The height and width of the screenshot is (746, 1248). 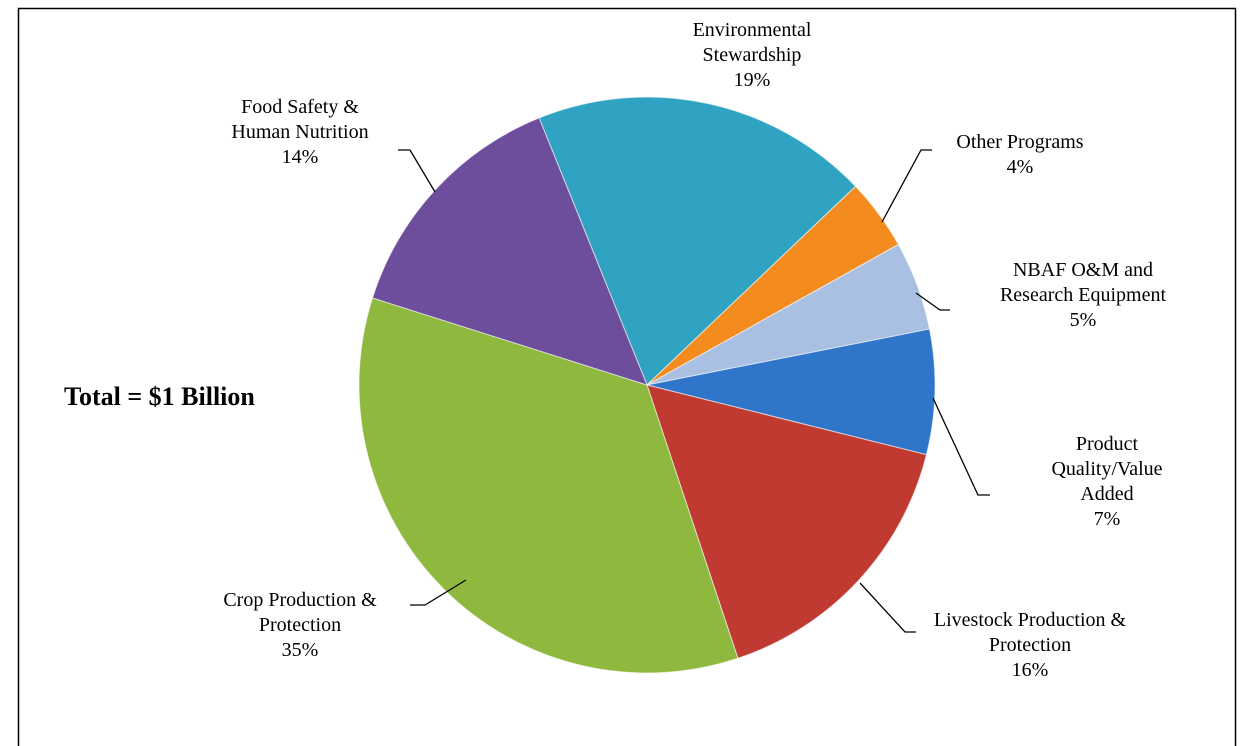 I want to click on category-label: NBAF O&M and Research Equipment, so click(x=1083, y=282).